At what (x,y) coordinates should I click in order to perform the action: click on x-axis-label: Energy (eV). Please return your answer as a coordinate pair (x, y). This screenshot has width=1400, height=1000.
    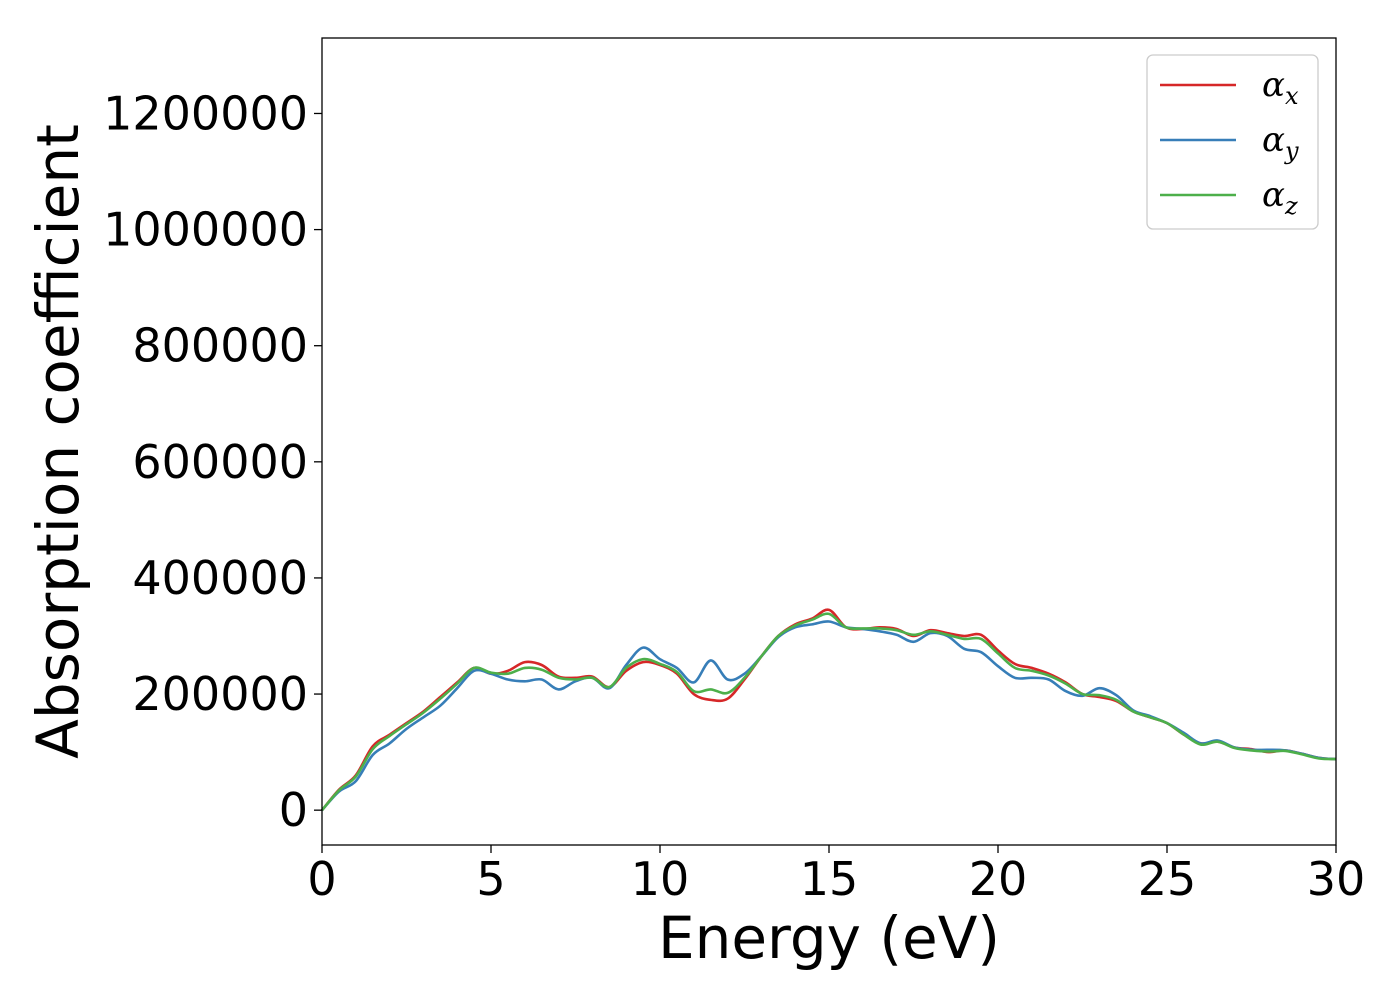
    Looking at the image, I should click on (829, 938).